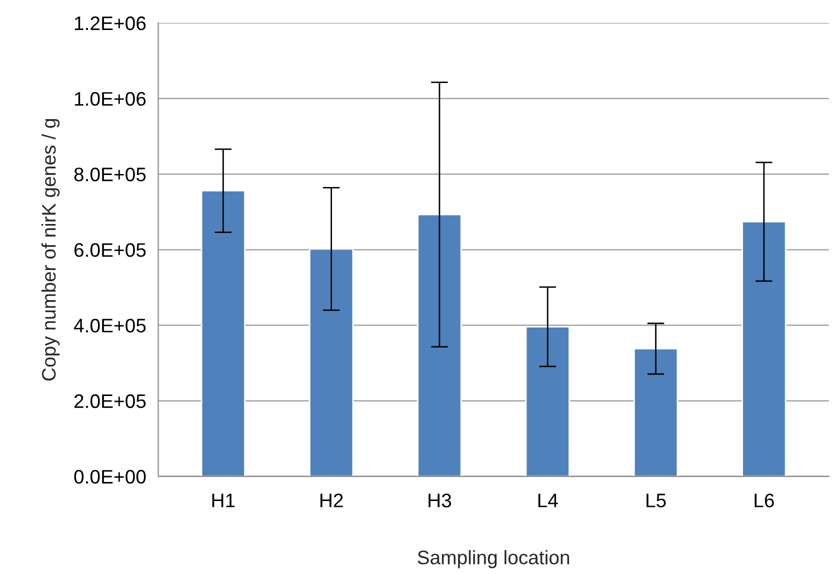 The image size is (833, 574). Describe the element at coordinates (50, 250) in the screenshot. I see `y-axis-title: Copy number of nirK genes / g` at that location.